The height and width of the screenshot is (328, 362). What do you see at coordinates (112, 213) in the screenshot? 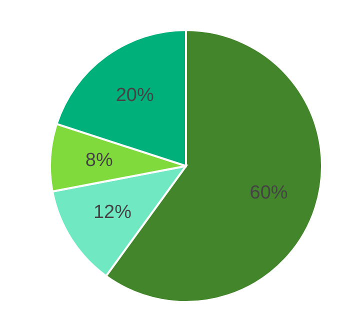
I see `data-label: 12%` at bounding box center [112, 213].